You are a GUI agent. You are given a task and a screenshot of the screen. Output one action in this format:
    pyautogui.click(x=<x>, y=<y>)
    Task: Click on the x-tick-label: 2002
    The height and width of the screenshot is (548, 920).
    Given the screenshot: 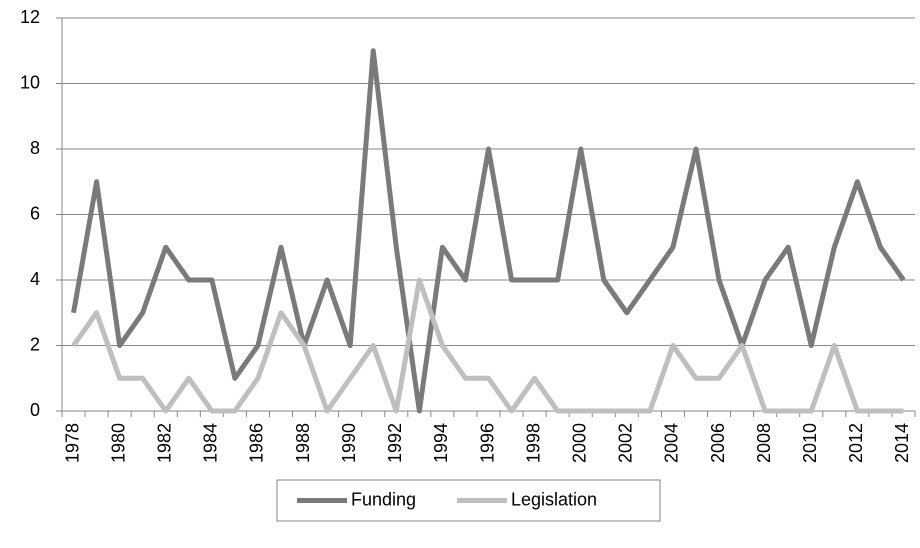 What is the action you would take?
    pyautogui.click(x=626, y=443)
    